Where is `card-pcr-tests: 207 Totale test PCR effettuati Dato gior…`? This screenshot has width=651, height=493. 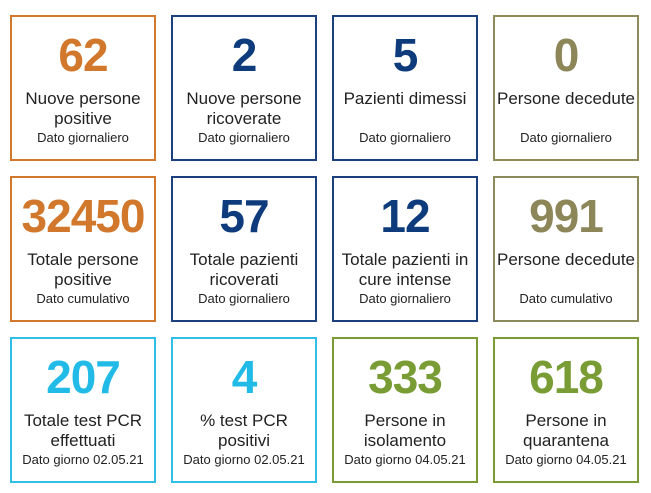
card-pcr-tests: 207 Totale test PCR effettuati Dato gior… is located at coordinates (83, 410).